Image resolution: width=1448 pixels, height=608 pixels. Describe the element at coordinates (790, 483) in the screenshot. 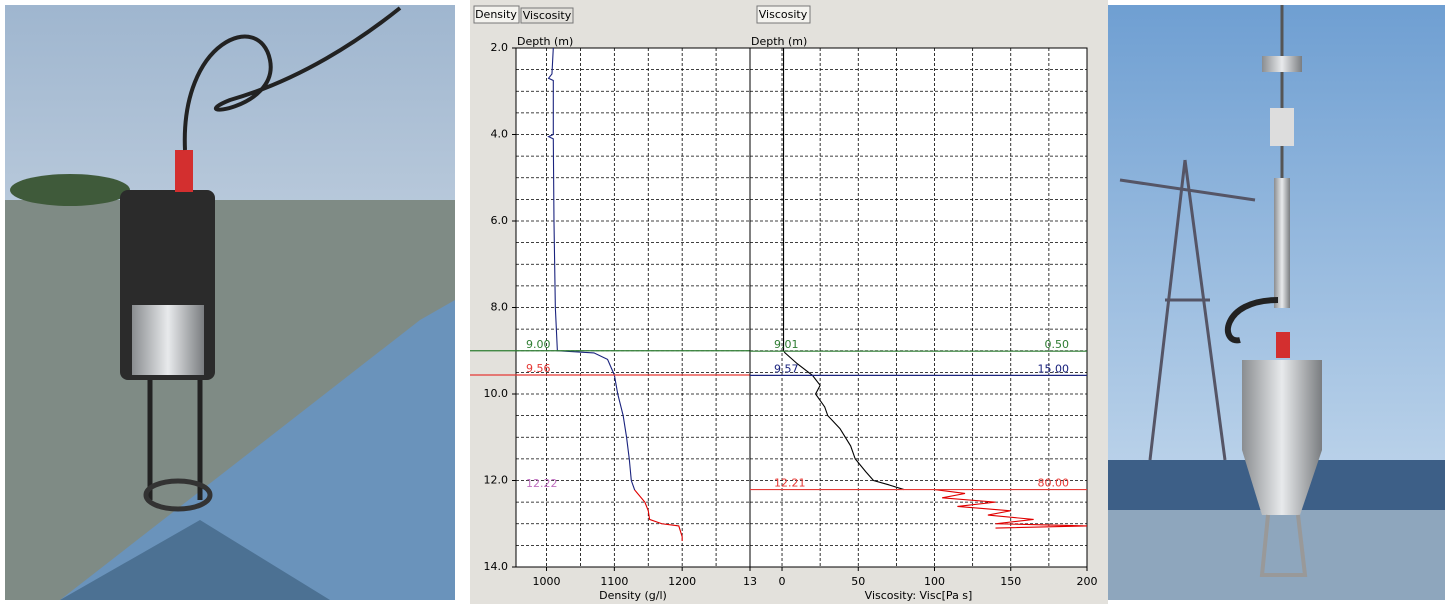

I see `marker-label: 12.21` at that location.